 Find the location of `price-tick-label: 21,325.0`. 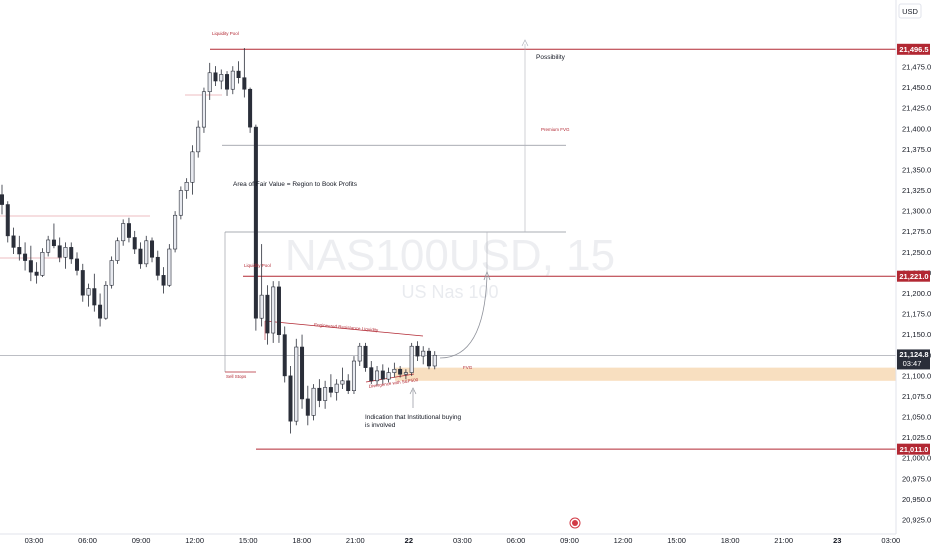

price-tick-label: 21,325.0 is located at coordinates (916, 190).